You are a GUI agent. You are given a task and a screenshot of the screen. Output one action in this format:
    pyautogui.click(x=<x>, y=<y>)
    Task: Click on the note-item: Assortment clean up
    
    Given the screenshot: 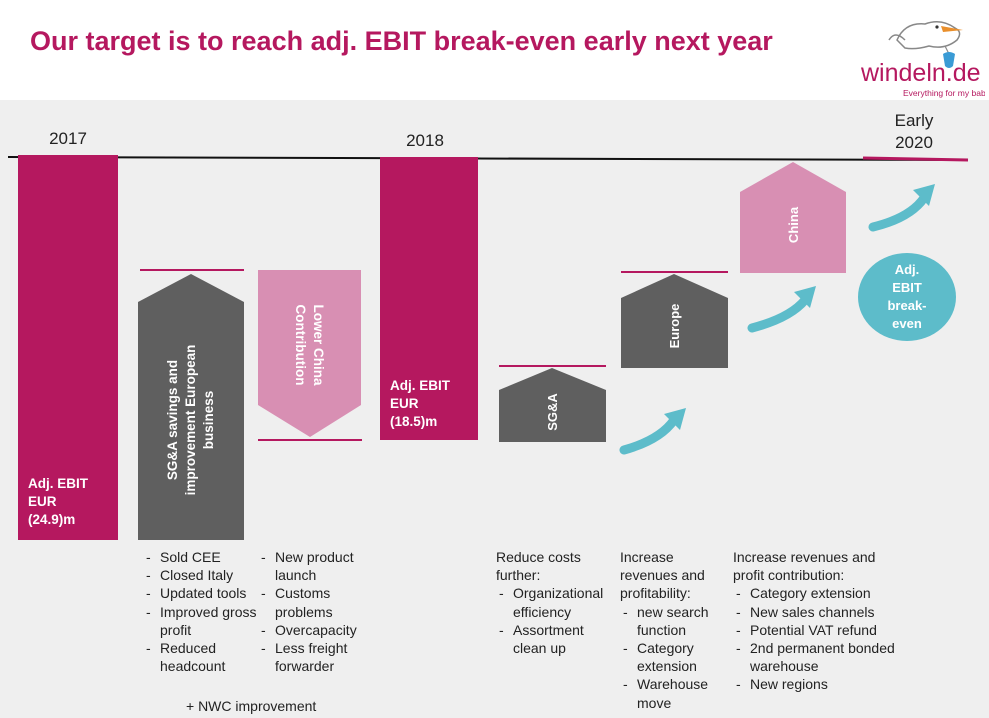 What is the action you would take?
    pyautogui.click(x=555, y=639)
    